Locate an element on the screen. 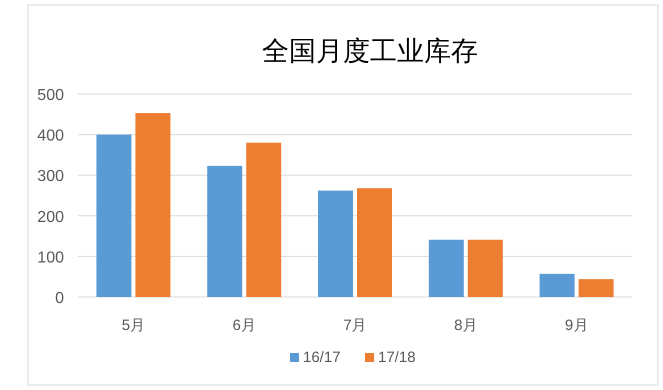  x-tick-label: 6月 is located at coordinates (244, 325).